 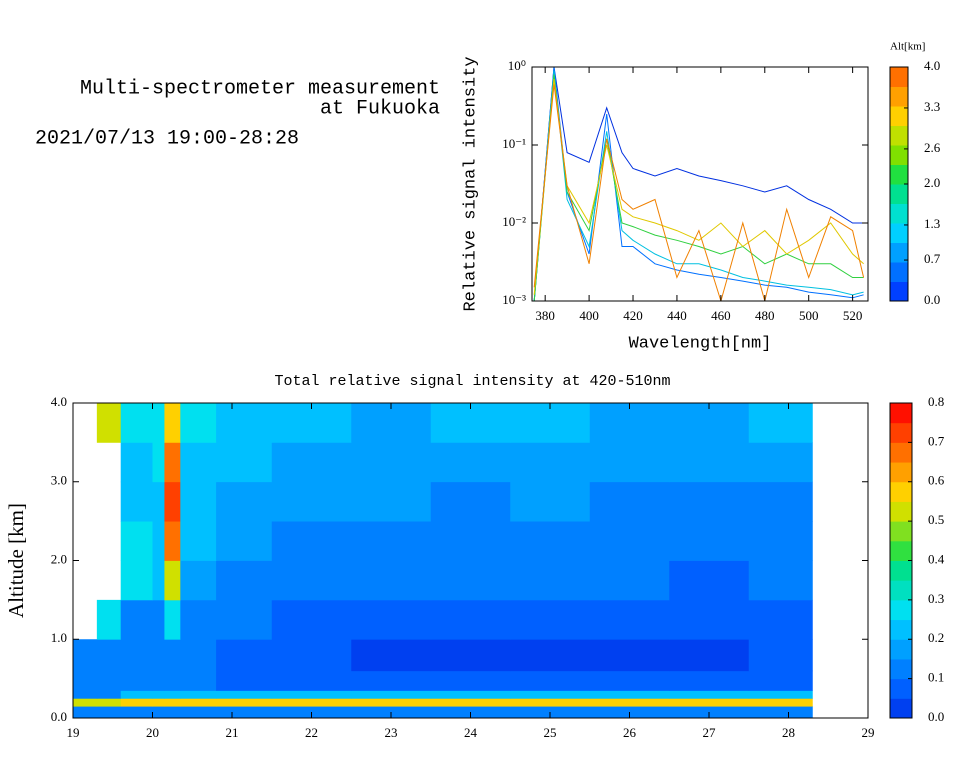 What do you see at coordinates (721, 315) in the screenshot?
I see `x-tick-label: 460` at bounding box center [721, 315].